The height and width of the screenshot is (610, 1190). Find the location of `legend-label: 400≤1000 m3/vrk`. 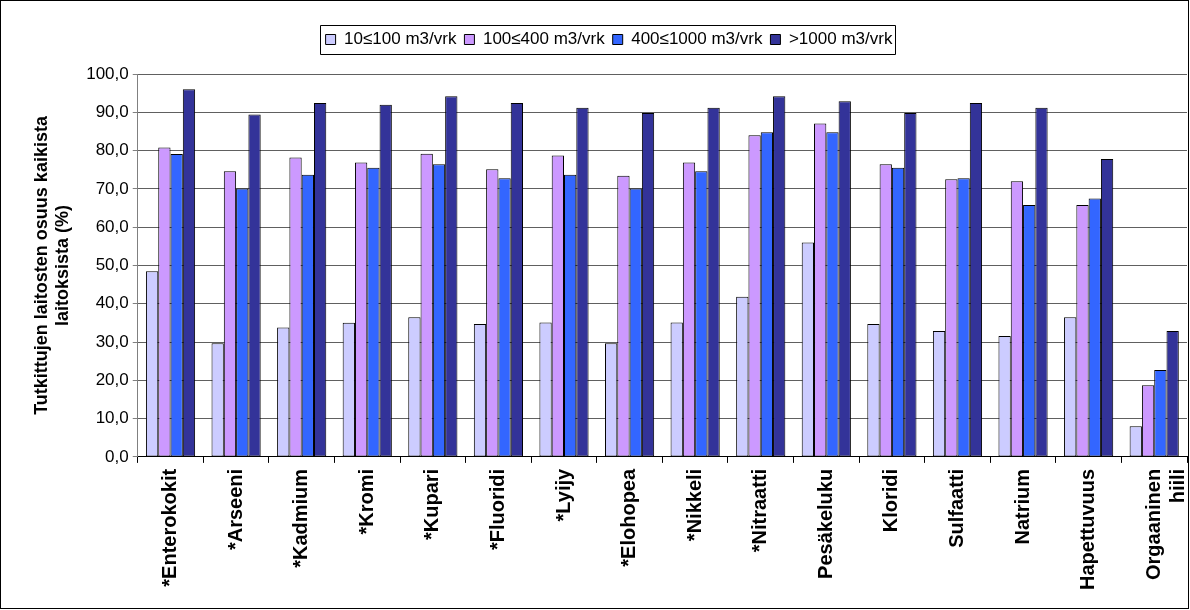

legend-label: 400≤1000 m3/vrk is located at coordinates (697, 39).